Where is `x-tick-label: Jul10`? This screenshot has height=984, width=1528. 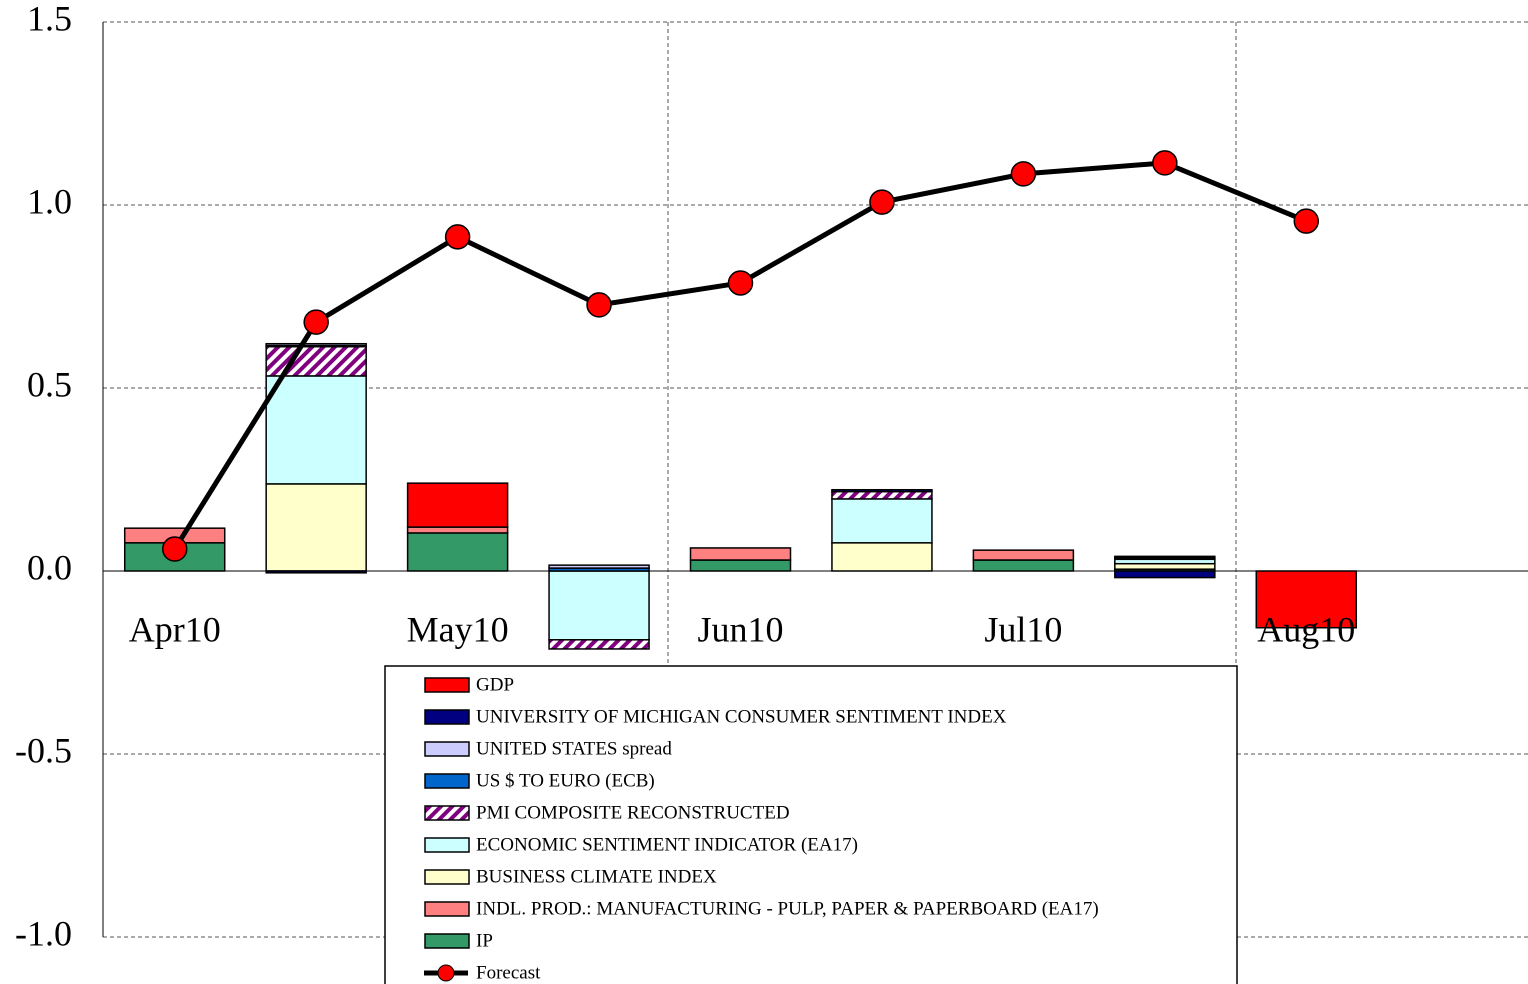 x-tick-label: Jul10 is located at coordinates (1023, 629).